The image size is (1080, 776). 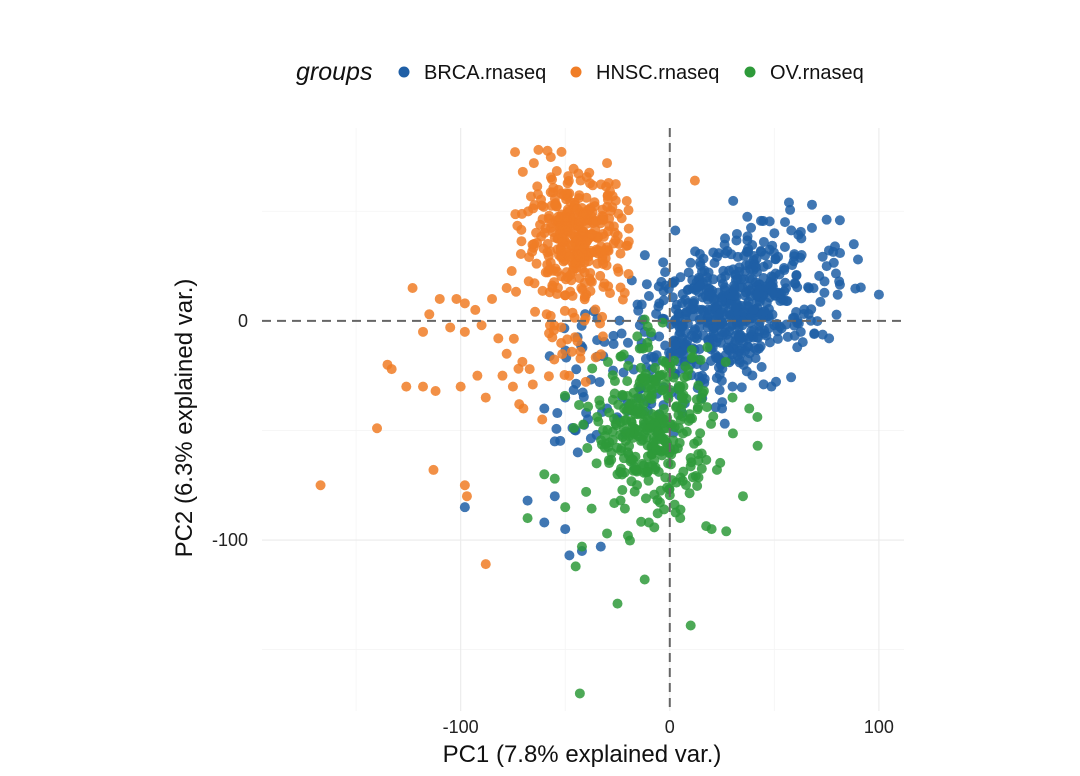 What do you see at coordinates (184, 418) in the screenshot?
I see `y-axis-title: PC2 (6.3% explained var.)` at bounding box center [184, 418].